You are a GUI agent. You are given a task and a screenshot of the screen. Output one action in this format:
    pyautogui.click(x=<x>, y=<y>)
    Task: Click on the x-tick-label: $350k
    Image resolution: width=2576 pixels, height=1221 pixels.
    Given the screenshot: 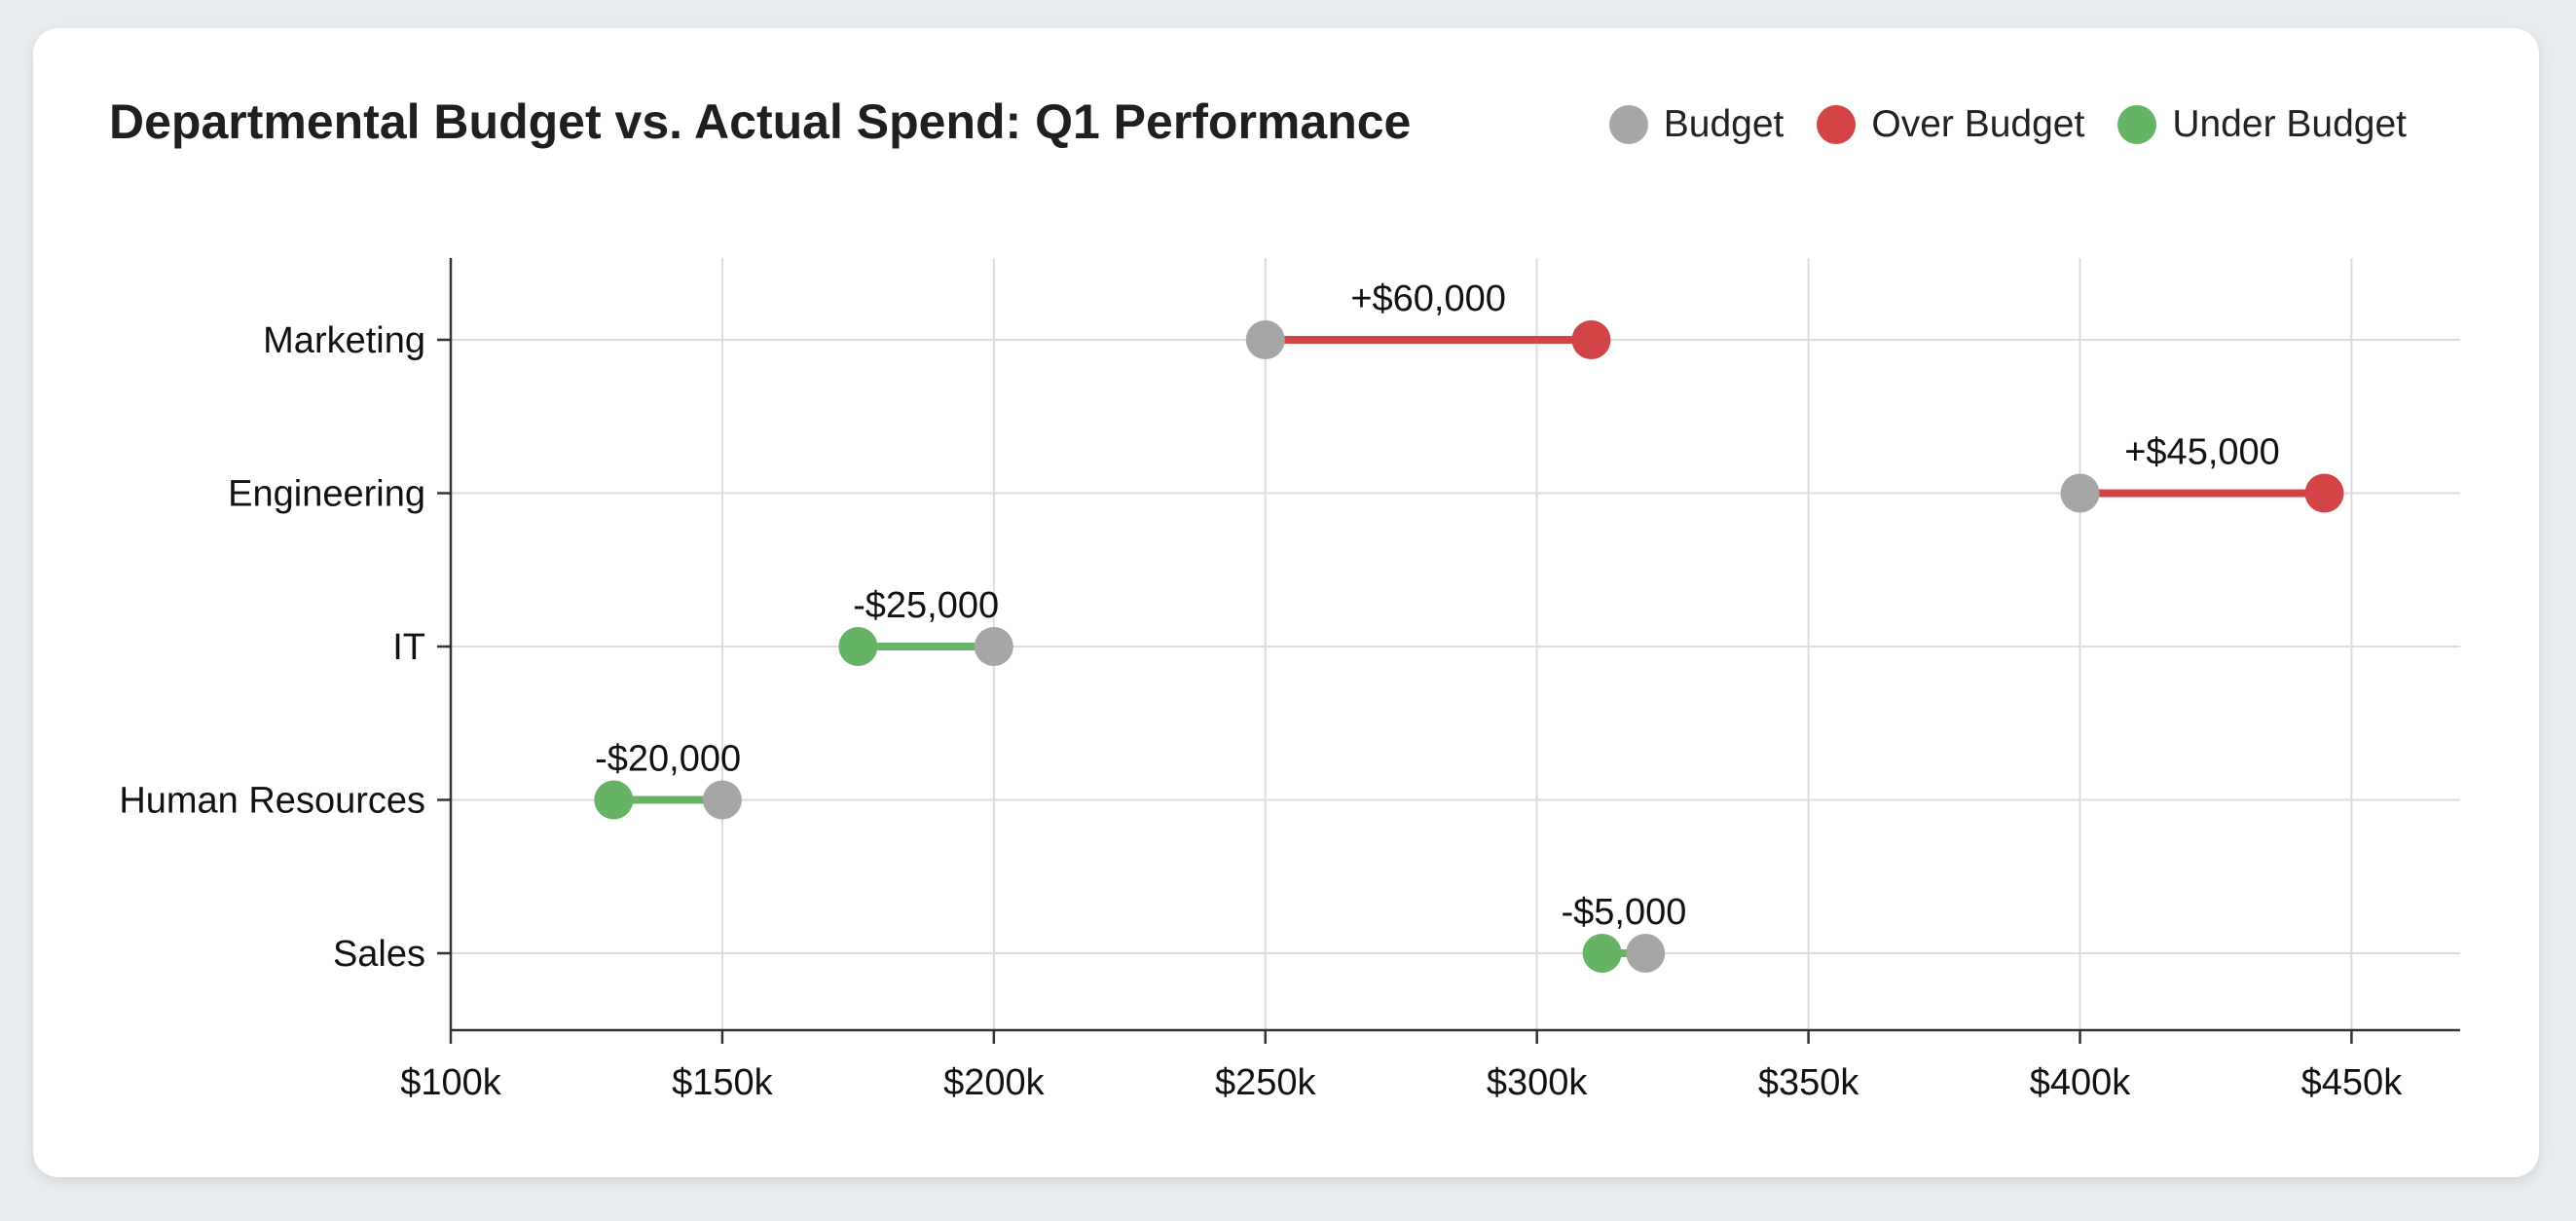 What is the action you would take?
    pyautogui.click(x=1809, y=1082)
    